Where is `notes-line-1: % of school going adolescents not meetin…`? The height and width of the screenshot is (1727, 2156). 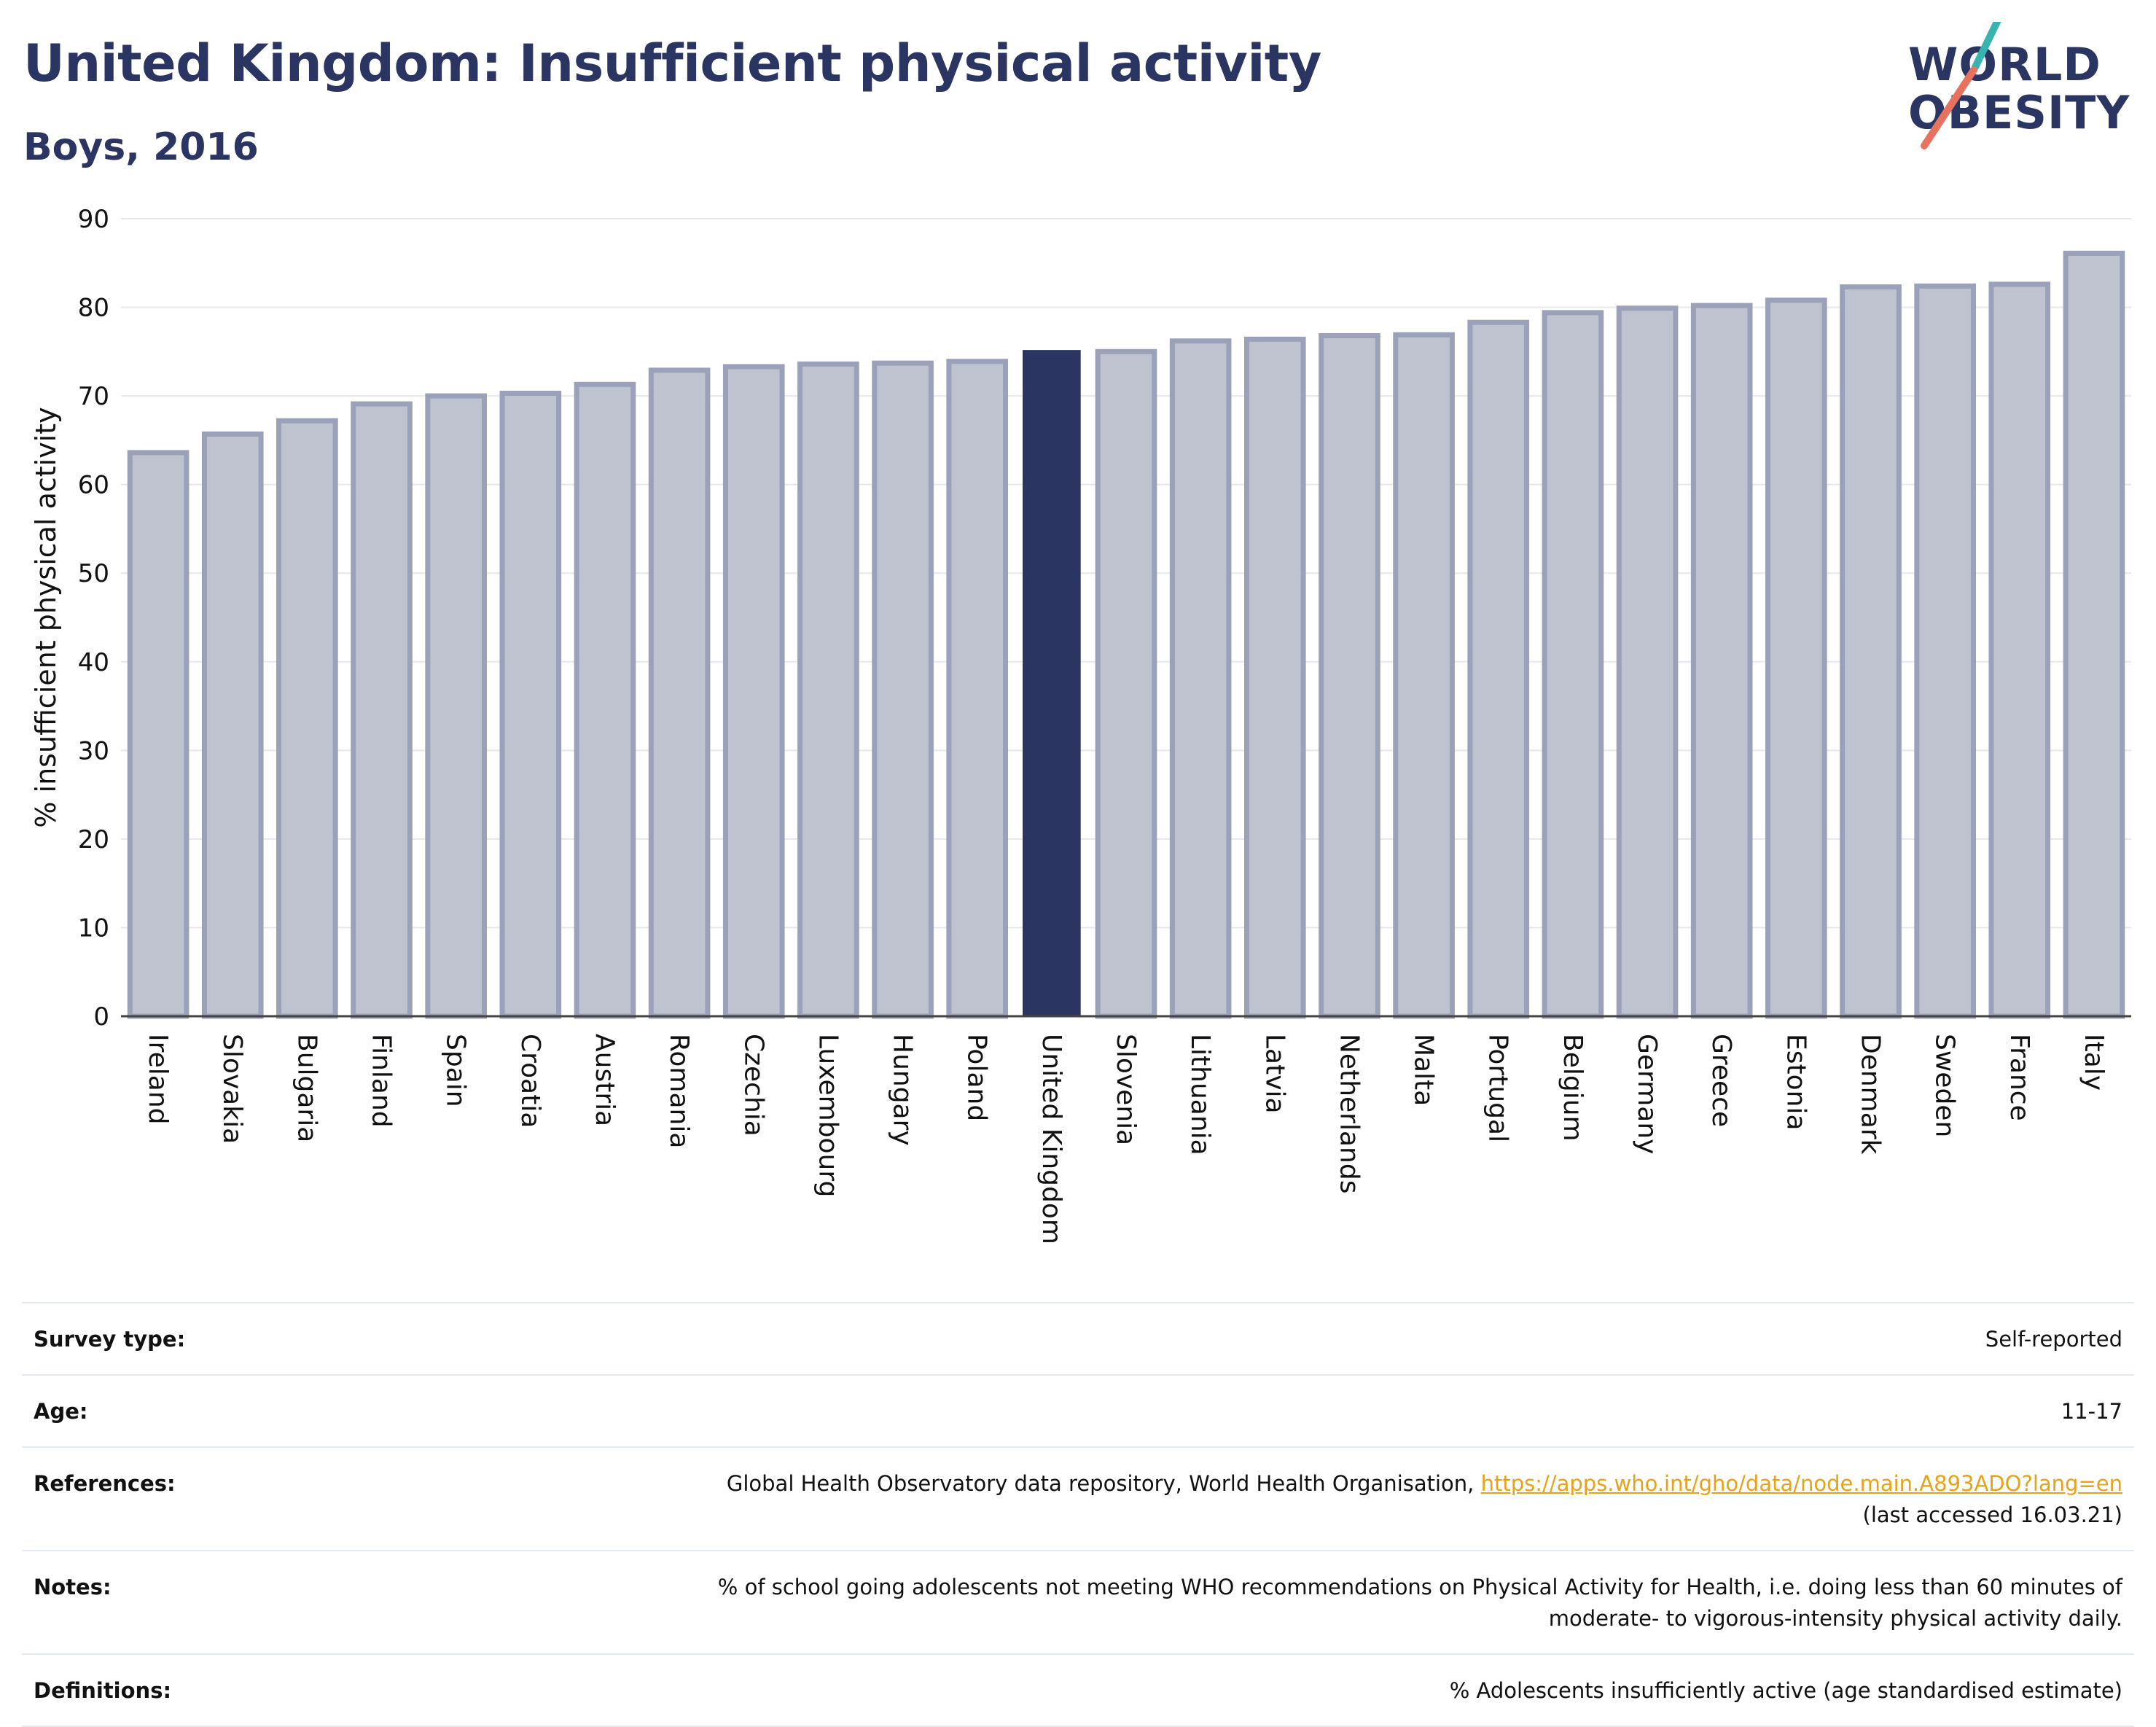
notes-line-1: % of school going adolescents not meetin… is located at coordinates (1419, 1587).